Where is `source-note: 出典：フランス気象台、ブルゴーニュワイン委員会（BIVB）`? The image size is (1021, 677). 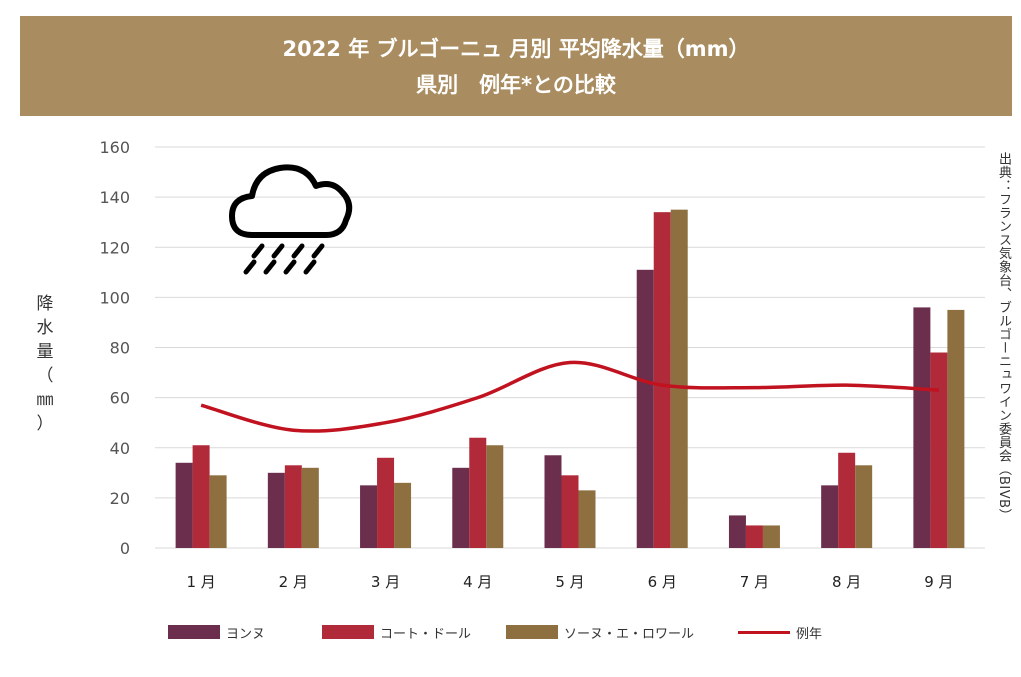
source-note: 出典：フランス気象台、ブルゴーニュワイン委員会（BIVB） is located at coordinates (1003, 337).